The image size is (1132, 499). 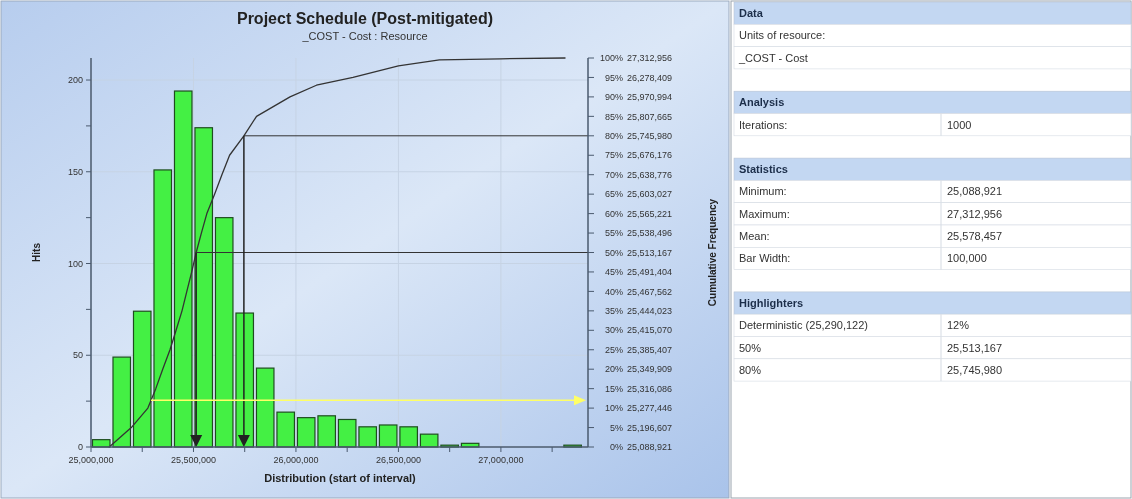 What do you see at coordinates (613, 349) in the screenshot?
I see `y2-tick-label: 25%` at bounding box center [613, 349].